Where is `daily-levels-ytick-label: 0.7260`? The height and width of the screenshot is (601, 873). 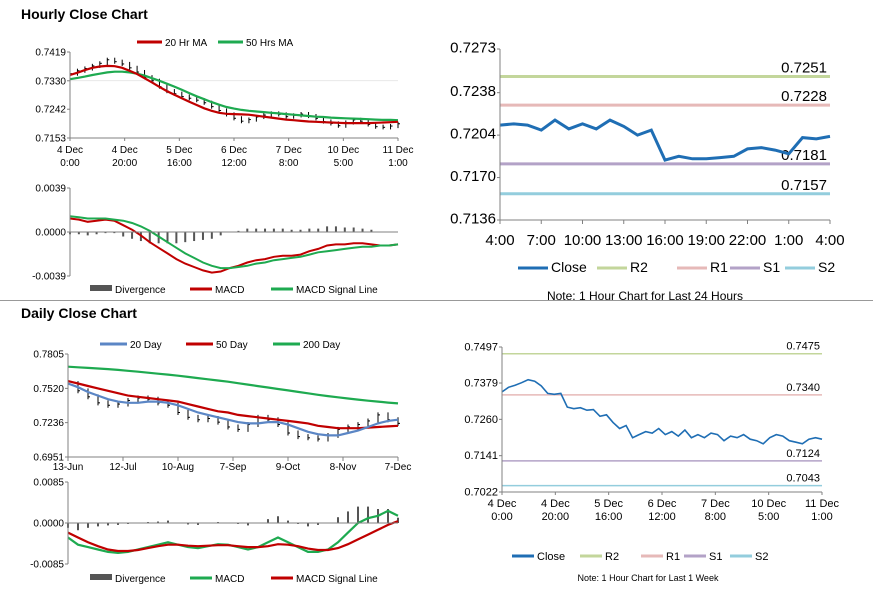
daily-levels-ytick-label: 0.7260 is located at coordinates (481, 420).